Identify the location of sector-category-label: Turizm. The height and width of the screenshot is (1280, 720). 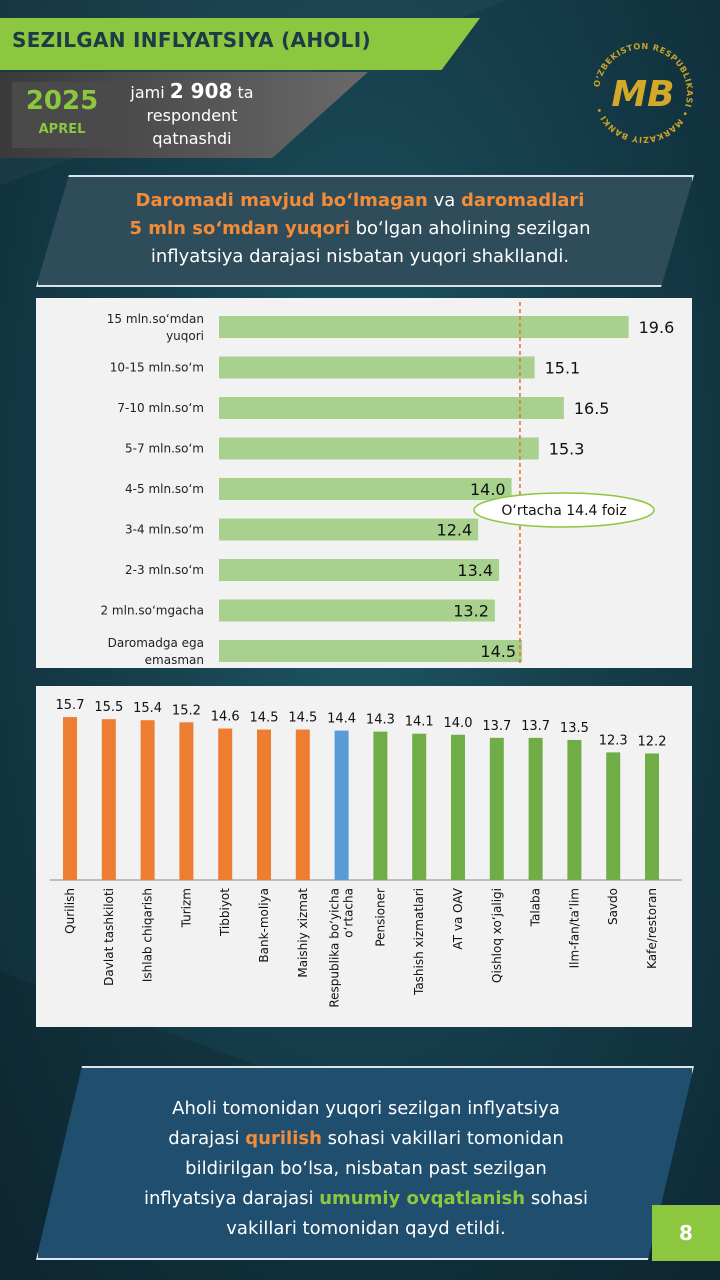
(186, 908).